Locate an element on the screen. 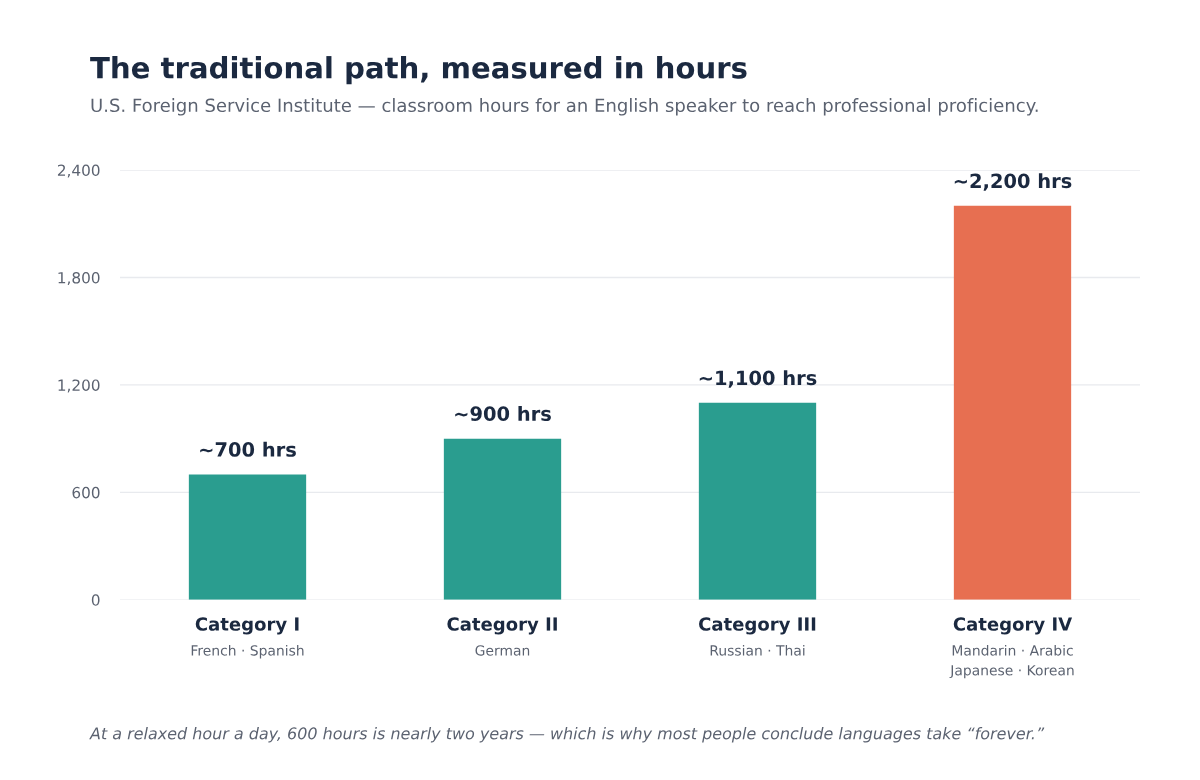 Image resolution: width=1200 pixels, height=780 pixels. data-label: ~900 hrs is located at coordinates (503, 413).